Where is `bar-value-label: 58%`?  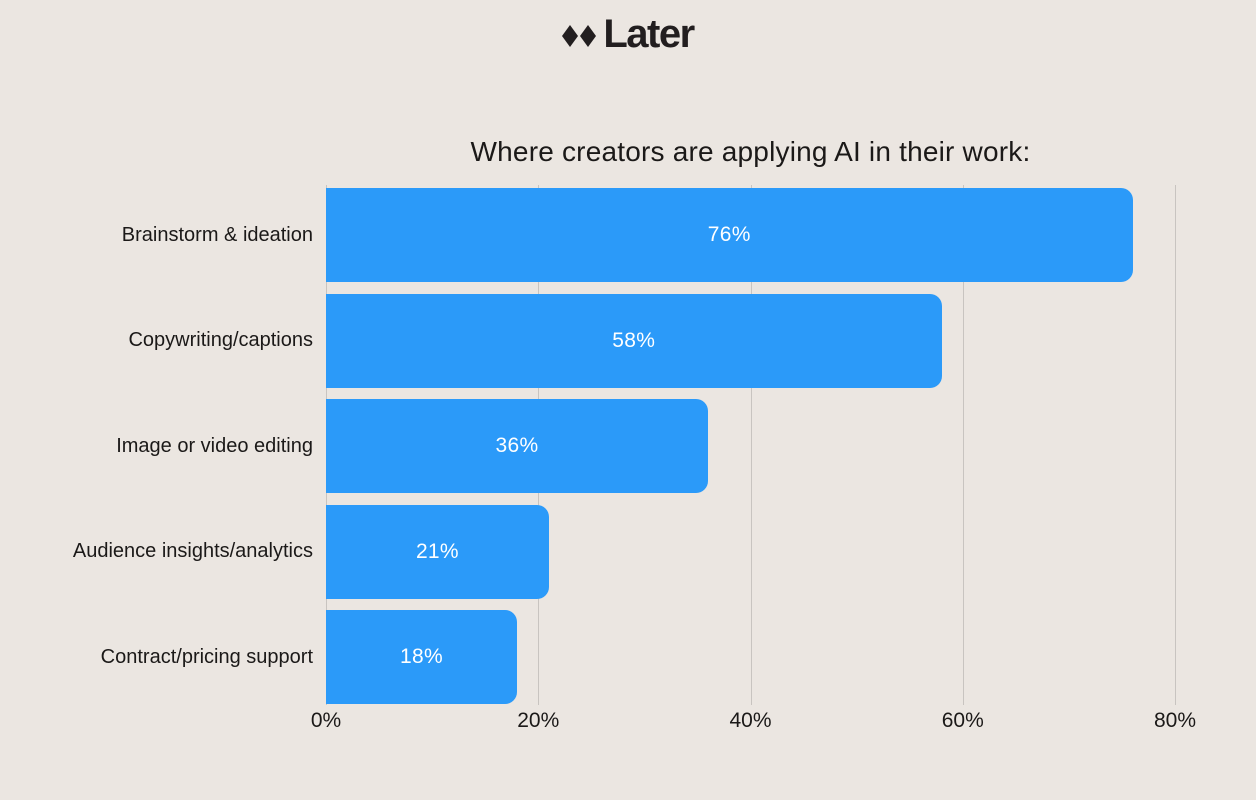
bar-value-label: 58% is located at coordinates (634, 340).